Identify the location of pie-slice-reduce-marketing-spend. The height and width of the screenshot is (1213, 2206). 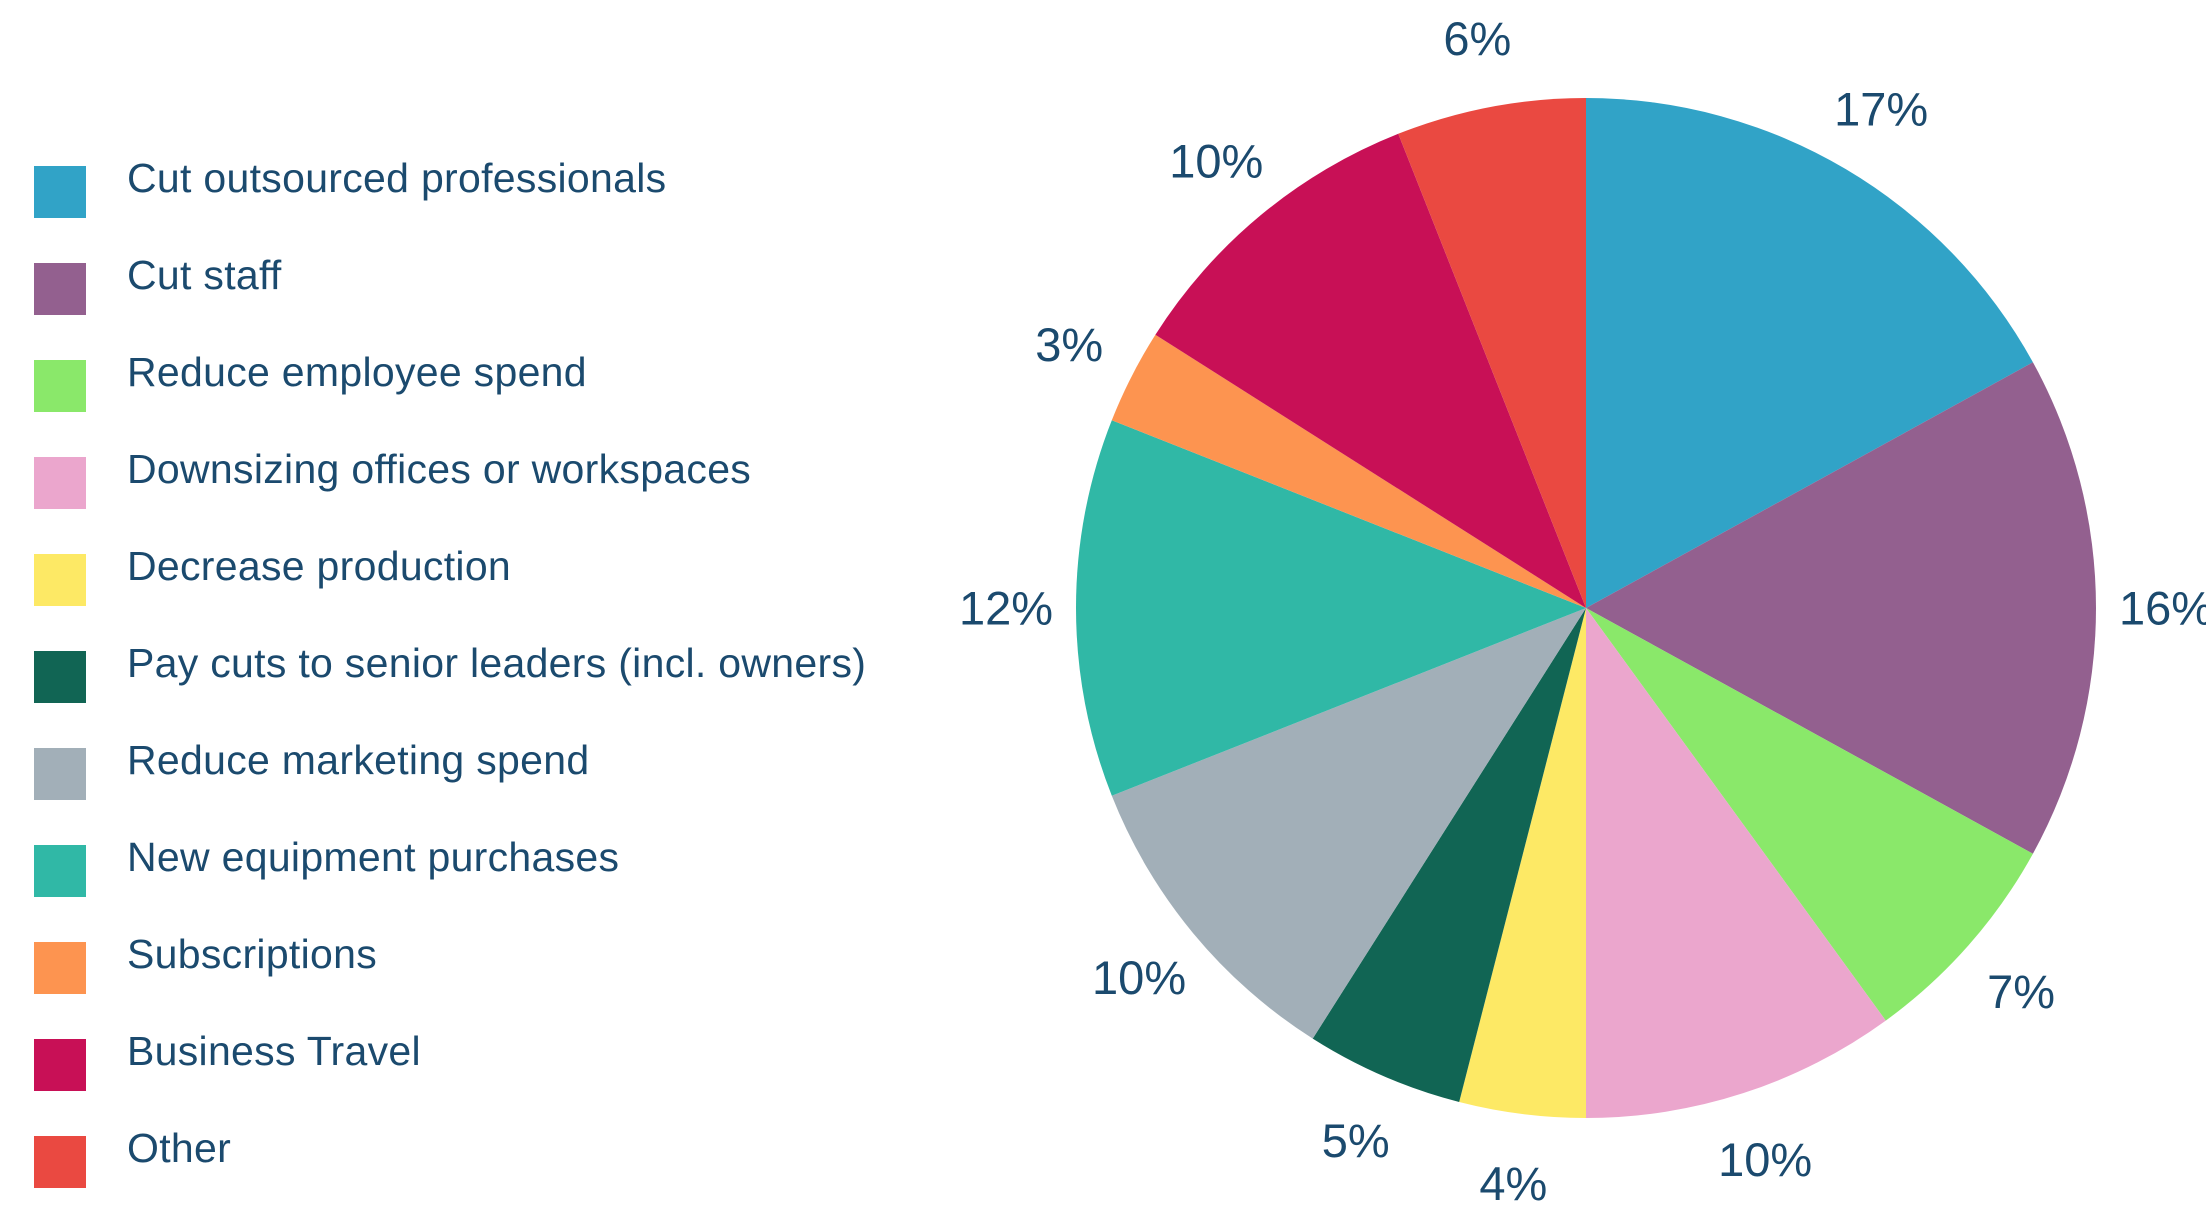
(1348, 823).